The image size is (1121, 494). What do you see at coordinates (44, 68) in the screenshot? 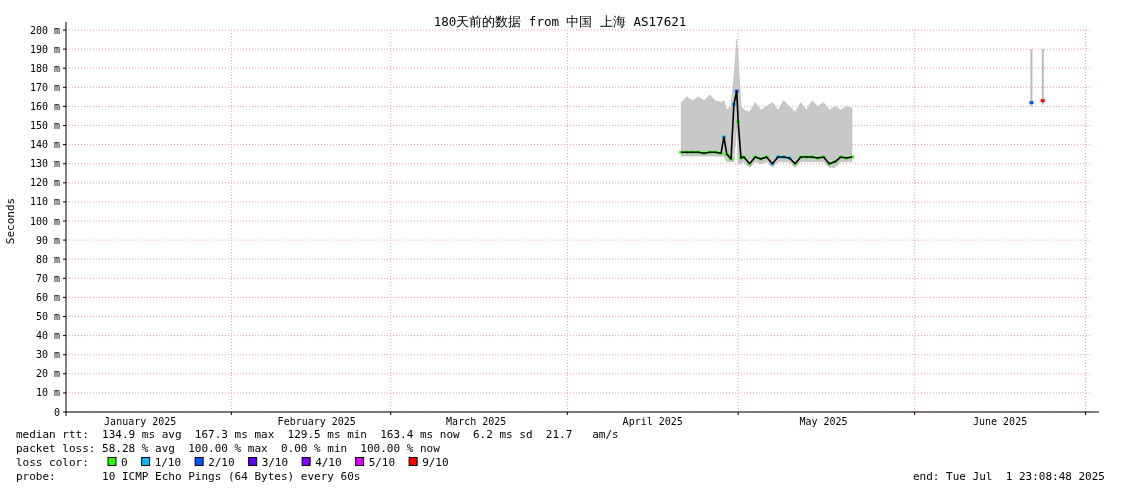
I see `y-tick-label: 180 m` at bounding box center [44, 68].